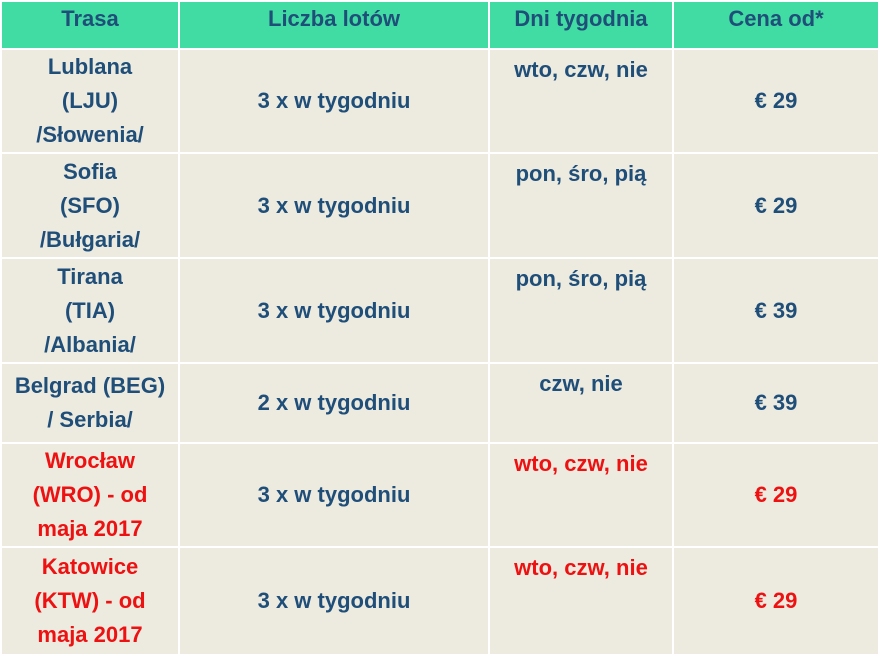 This screenshot has height=656, width=878. I want to click on header-row: Trasa Liczba lotów Dni tygodnia Cena od*, so click(439, 25).